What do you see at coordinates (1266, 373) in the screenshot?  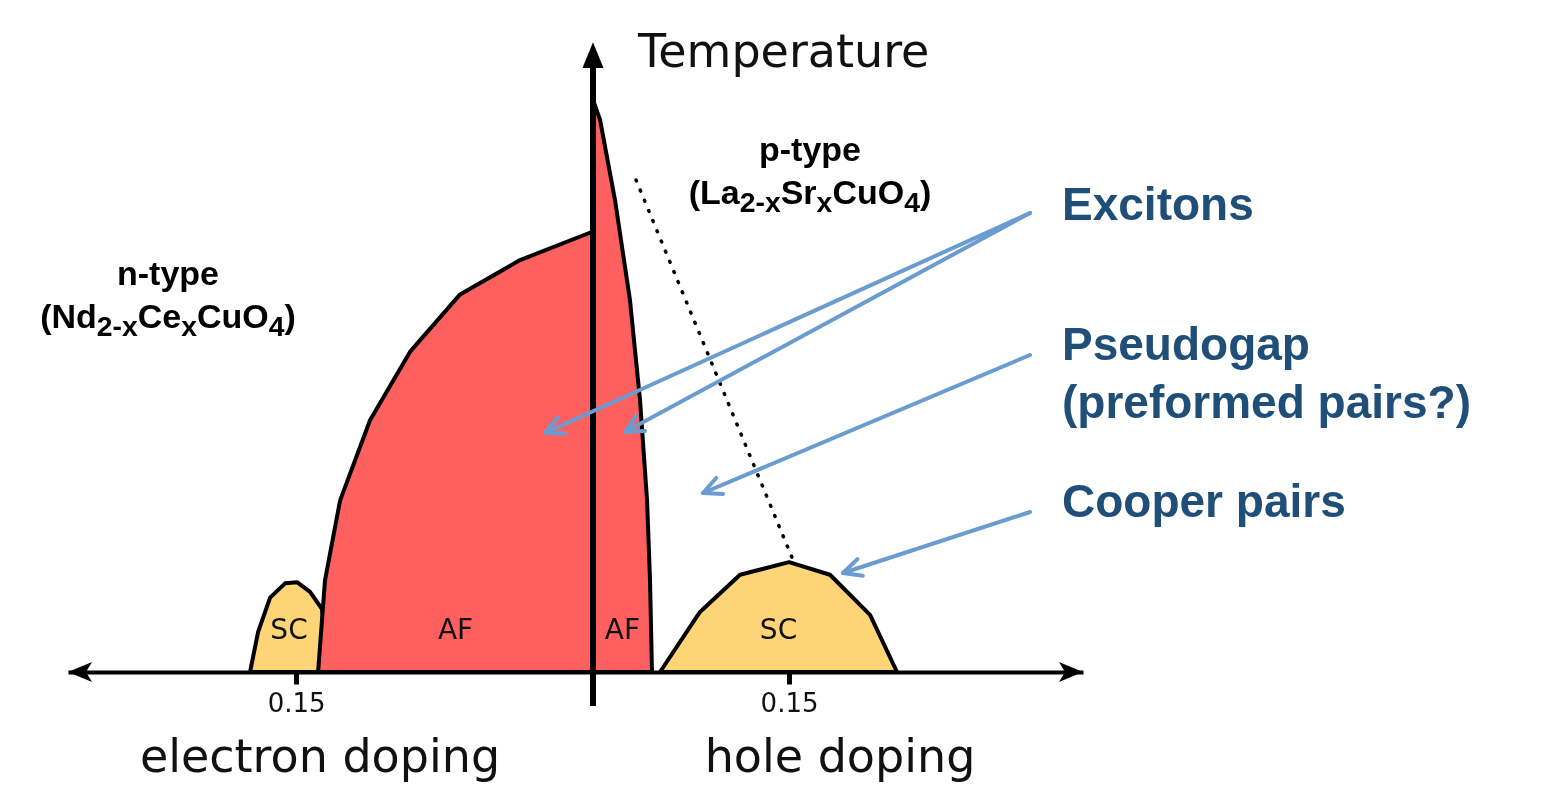 I see `annotation: Pseudogap (preformed pairs?)` at bounding box center [1266, 373].